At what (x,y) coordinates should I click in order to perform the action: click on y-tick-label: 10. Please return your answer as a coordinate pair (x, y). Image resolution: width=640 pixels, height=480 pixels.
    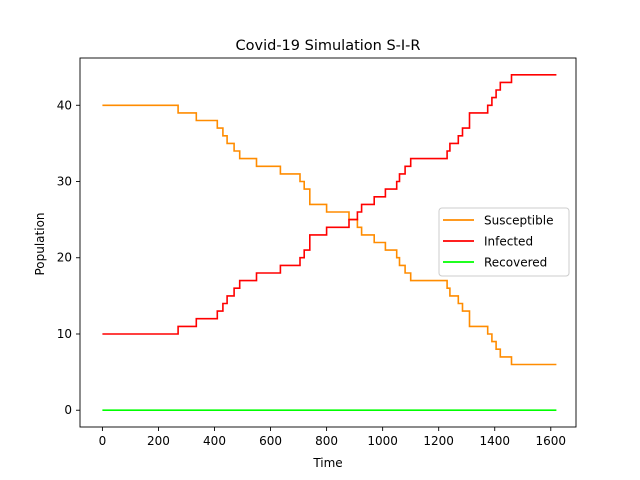
    Looking at the image, I should click on (64, 334).